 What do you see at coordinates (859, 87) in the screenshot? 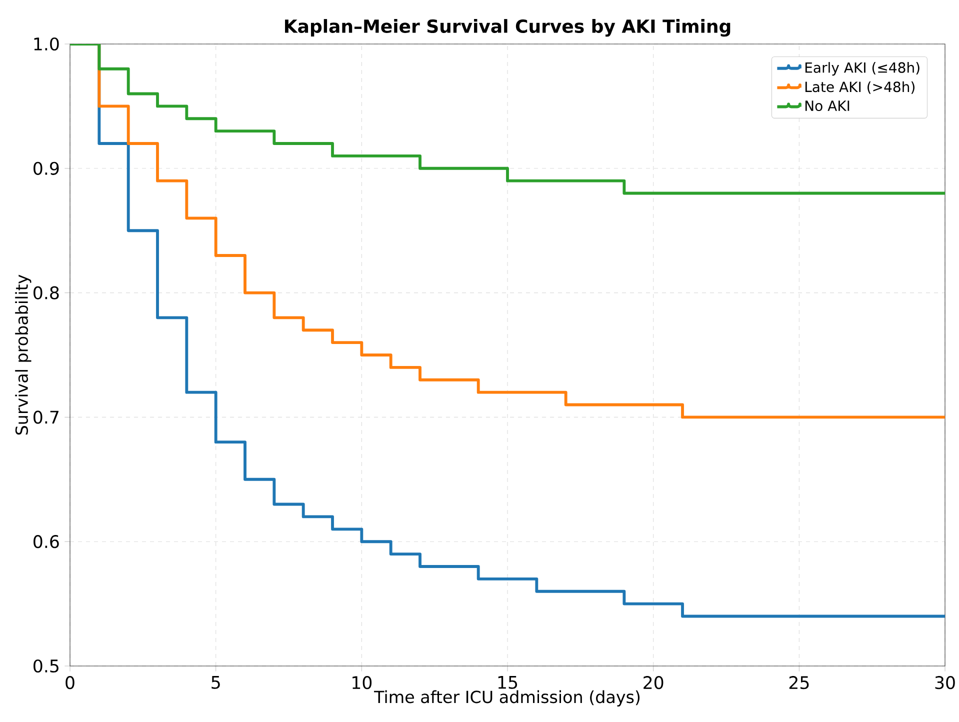
I see `legend-label: Late AKI (>48h)` at bounding box center [859, 87].